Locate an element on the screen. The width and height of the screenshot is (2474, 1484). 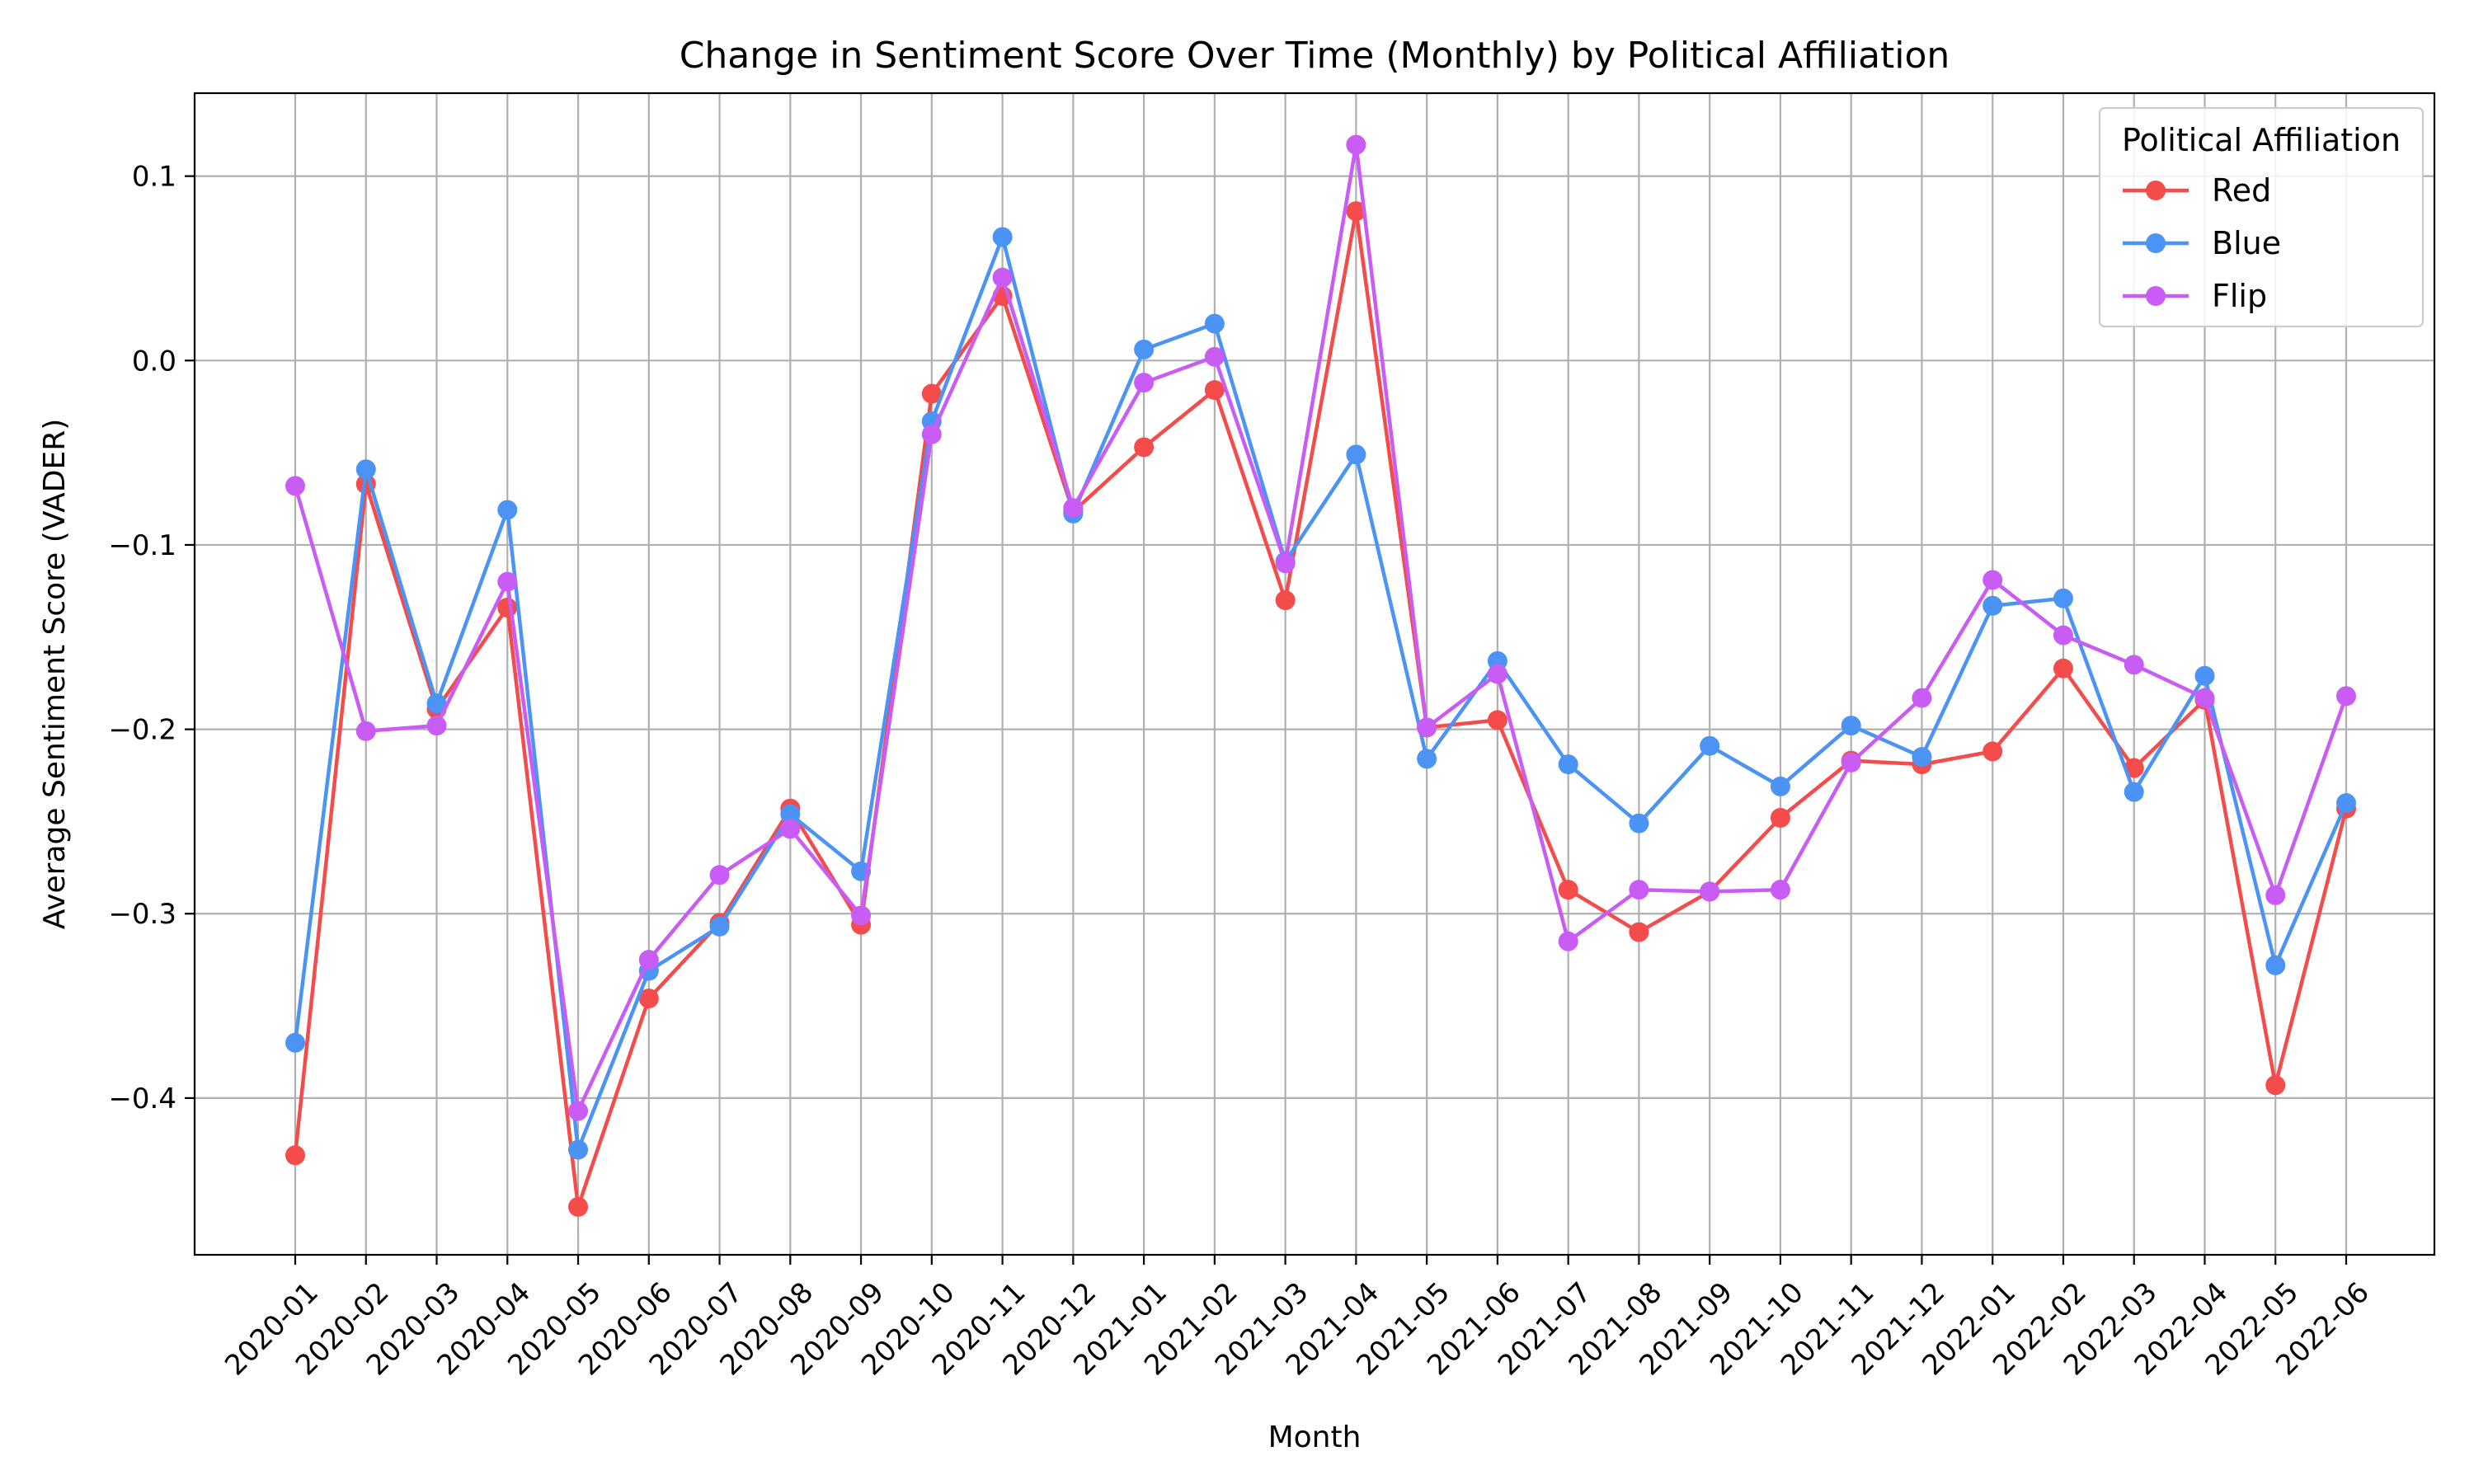
legend-label: Red is located at coordinates (2241, 190).